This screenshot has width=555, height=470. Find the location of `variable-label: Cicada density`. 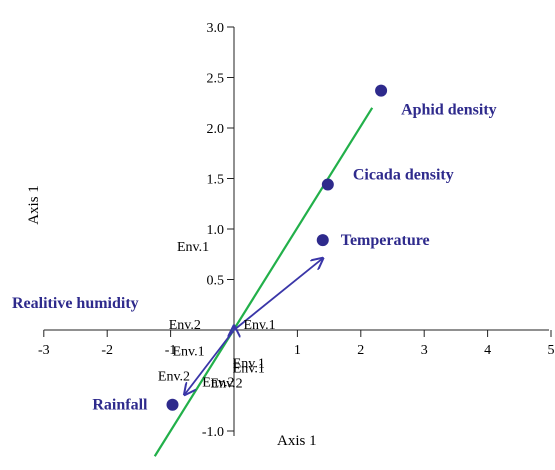

variable-label: Cicada density is located at coordinates (403, 175).